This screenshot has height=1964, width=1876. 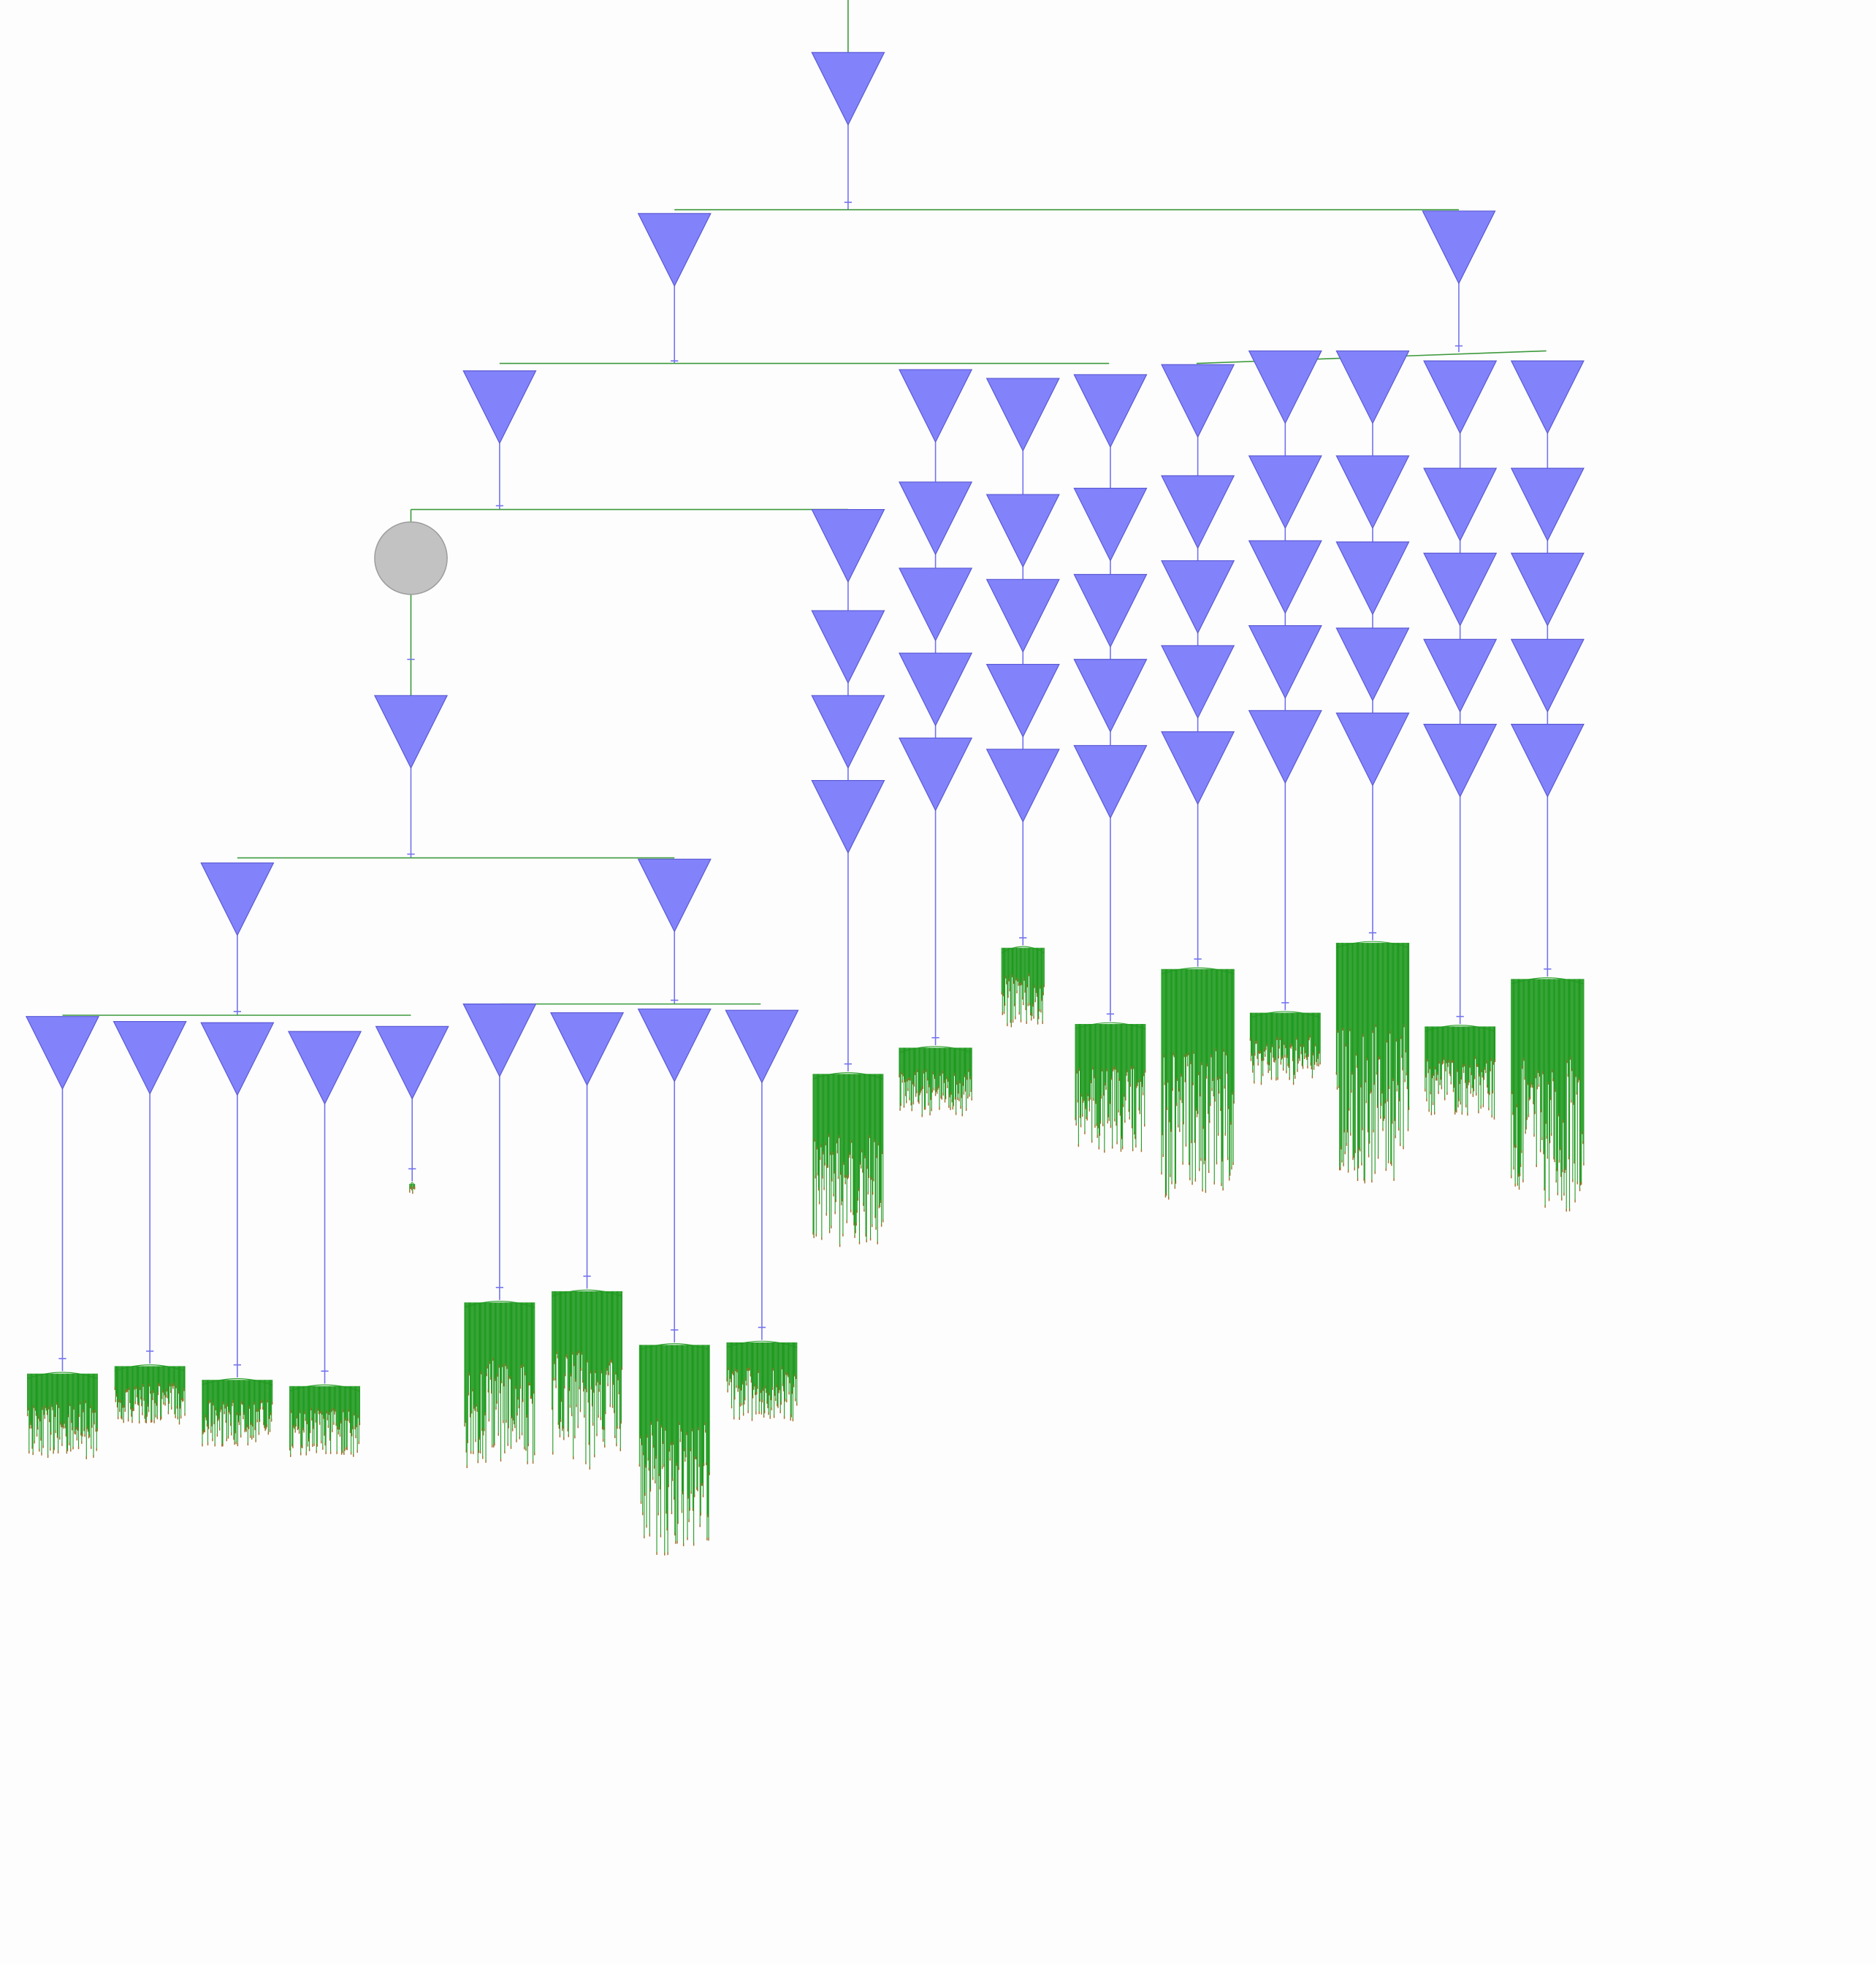 I want to click on unresolved-node-circle, so click(x=411, y=558).